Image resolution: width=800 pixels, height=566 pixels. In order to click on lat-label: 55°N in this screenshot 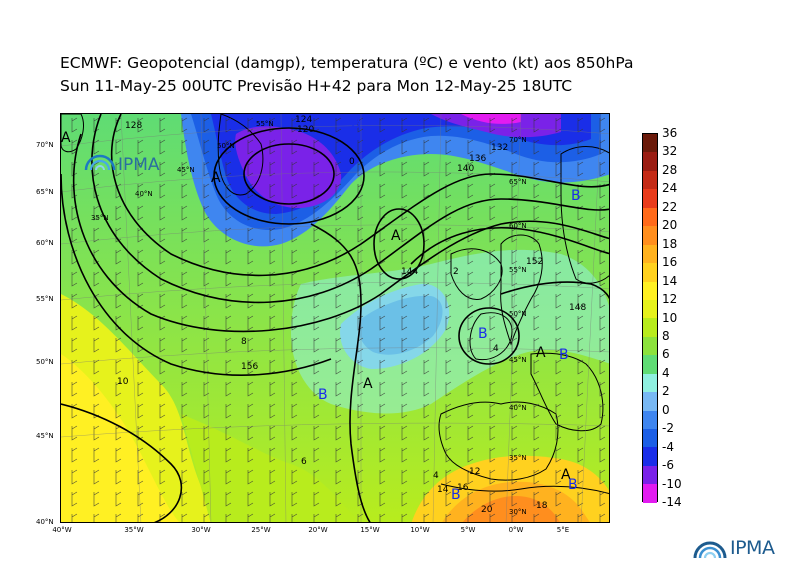, I will do `click(45, 299)`.